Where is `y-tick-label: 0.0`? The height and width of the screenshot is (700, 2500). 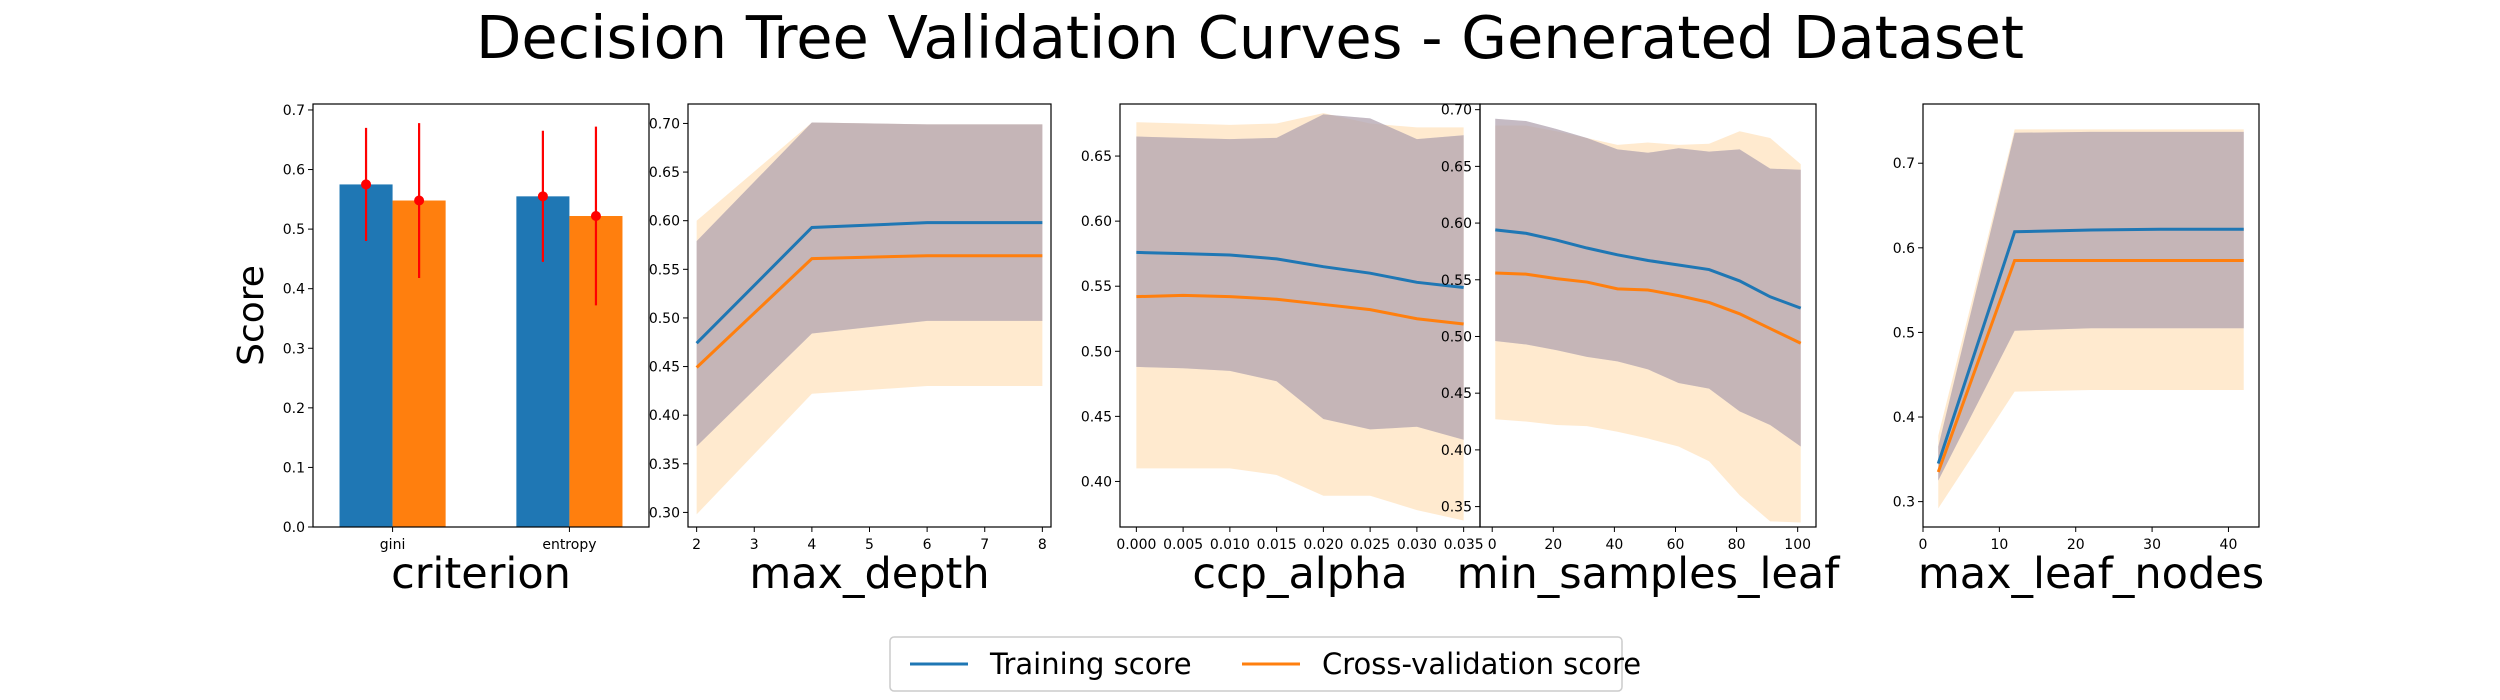 y-tick-label: 0.0 is located at coordinates (294, 528).